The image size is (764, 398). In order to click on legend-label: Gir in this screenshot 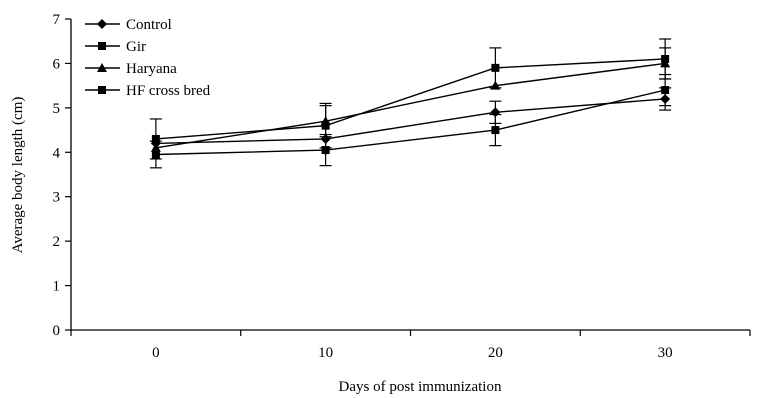, I will do `click(136, 47)`.